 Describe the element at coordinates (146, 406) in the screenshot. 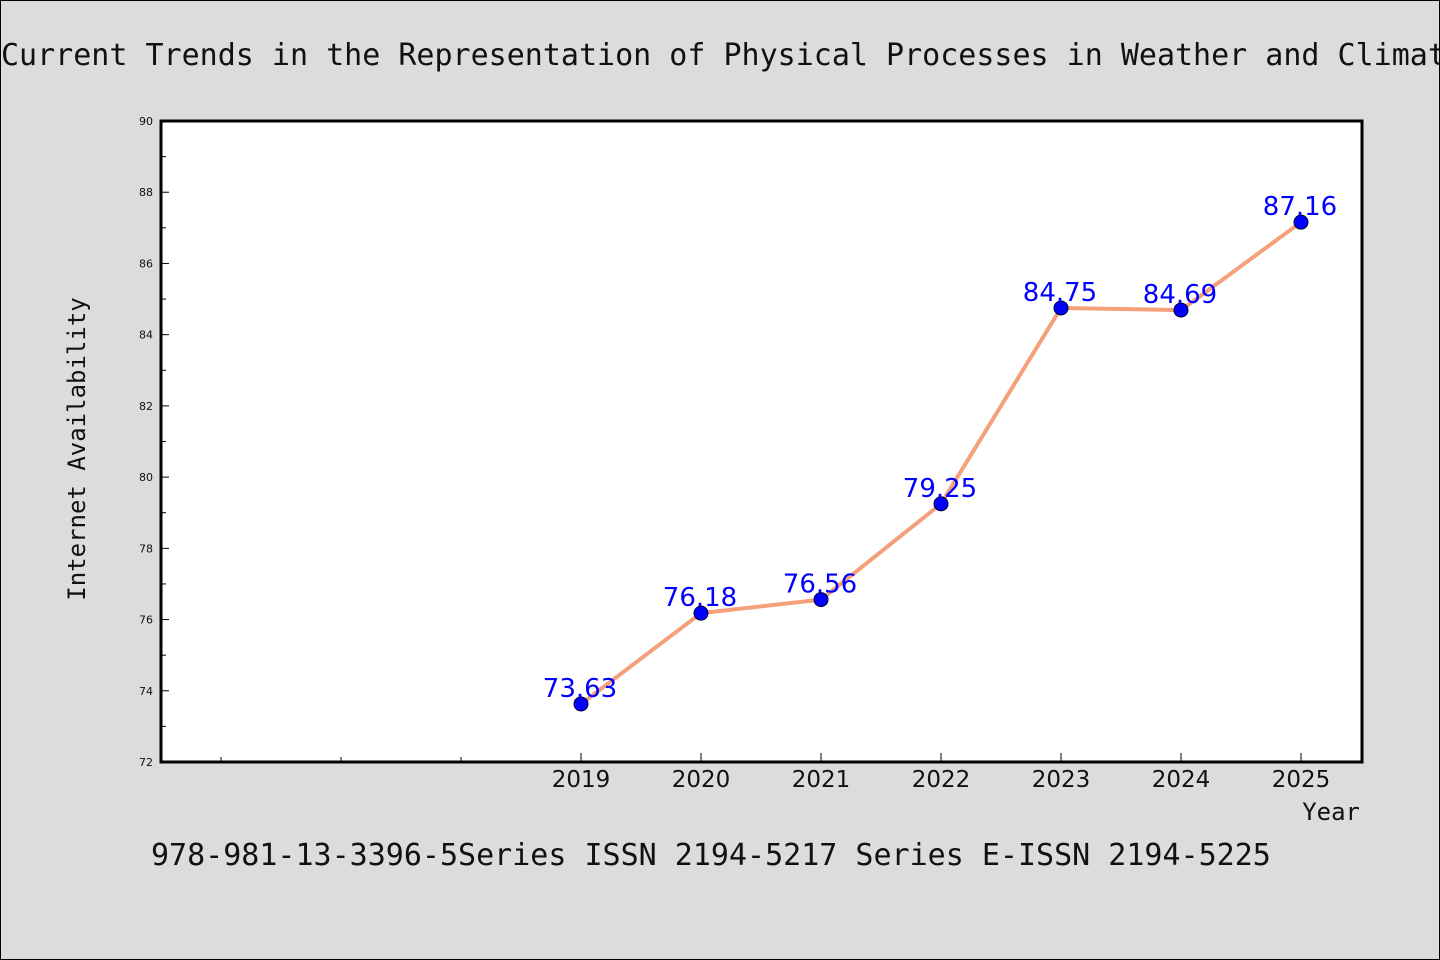

I see `y-tick-label: 82` at that location.